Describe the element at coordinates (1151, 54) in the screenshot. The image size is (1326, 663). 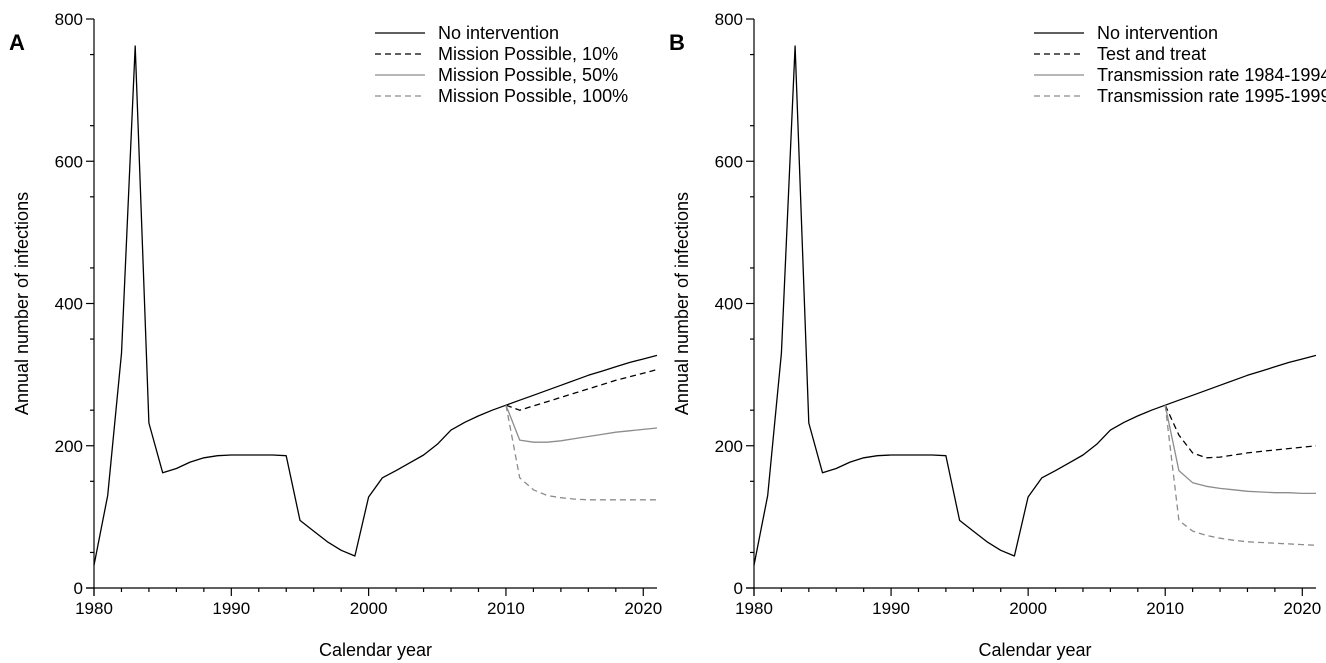
I see `legend-label: Test and treat` at that location.